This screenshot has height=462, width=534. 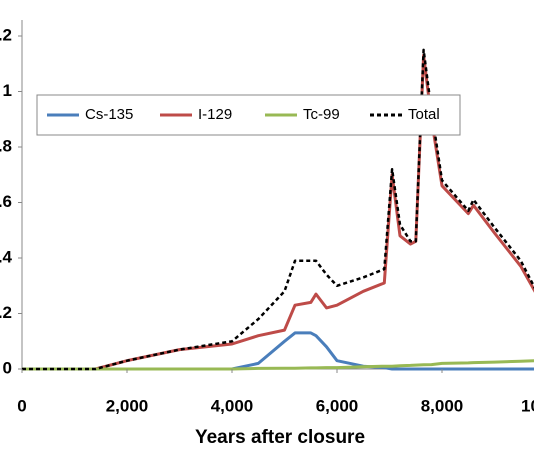 What do you see at coordinates (6, 312) in the screenshot?
I see `y-tick-label: 0.2` at bounding box center [6, 312].